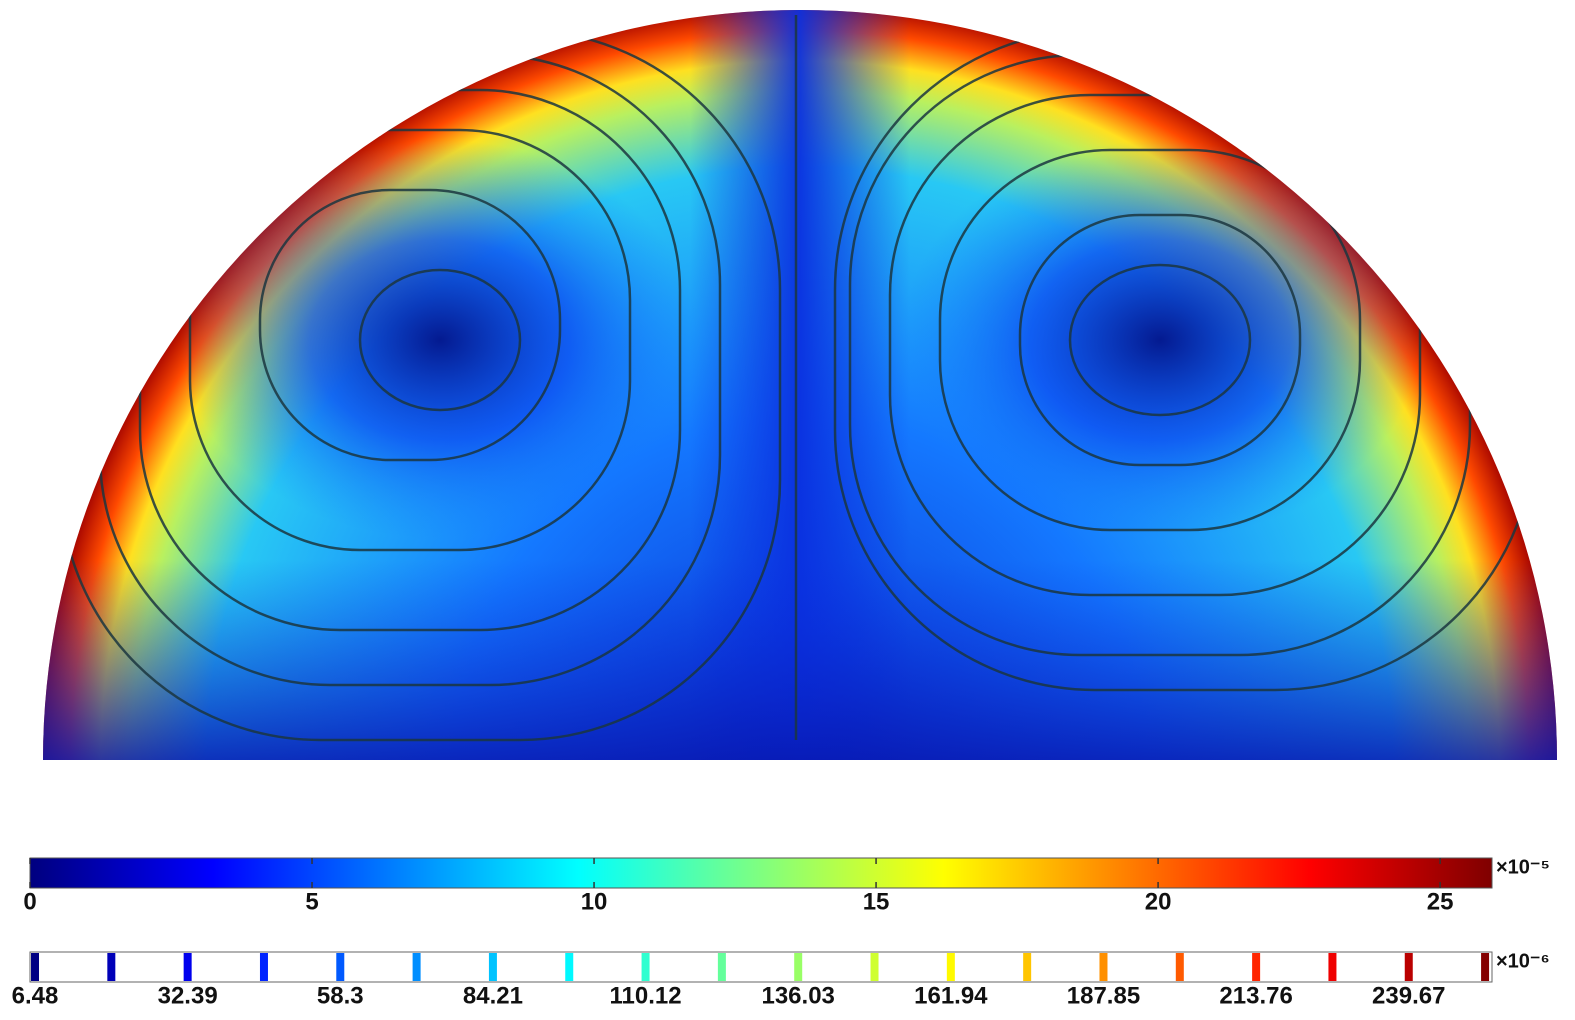  I want to click on level-label: 213.76, so click(1255, 995).